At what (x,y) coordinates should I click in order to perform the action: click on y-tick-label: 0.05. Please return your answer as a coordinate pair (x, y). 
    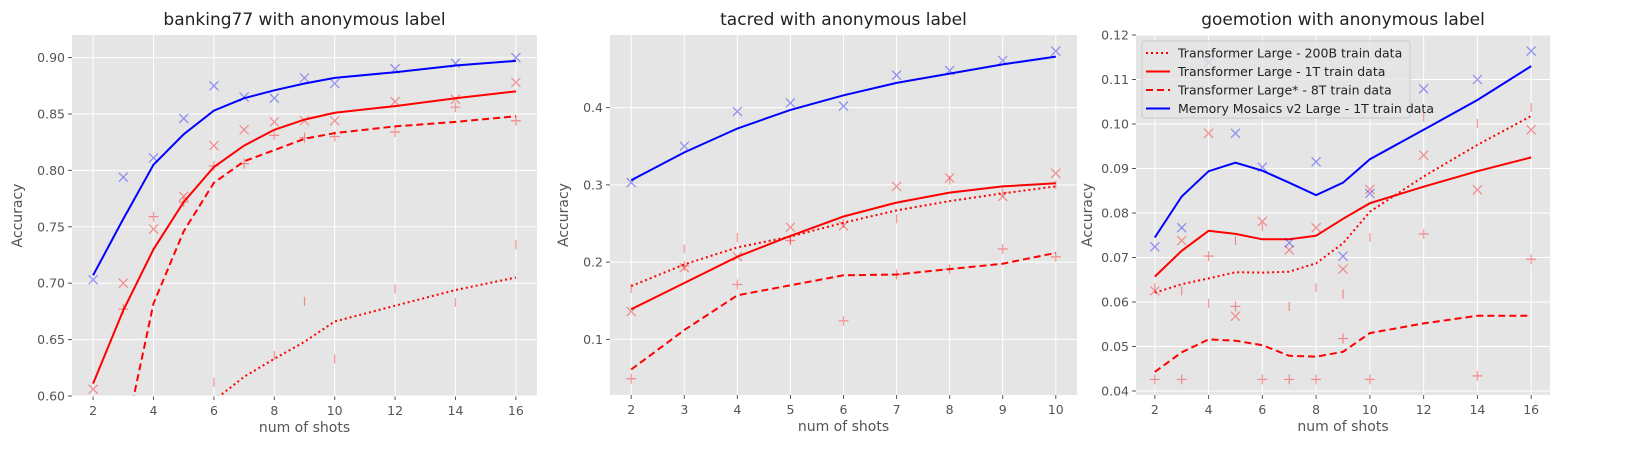
    Looking at the image, I should click on (1115, 346).